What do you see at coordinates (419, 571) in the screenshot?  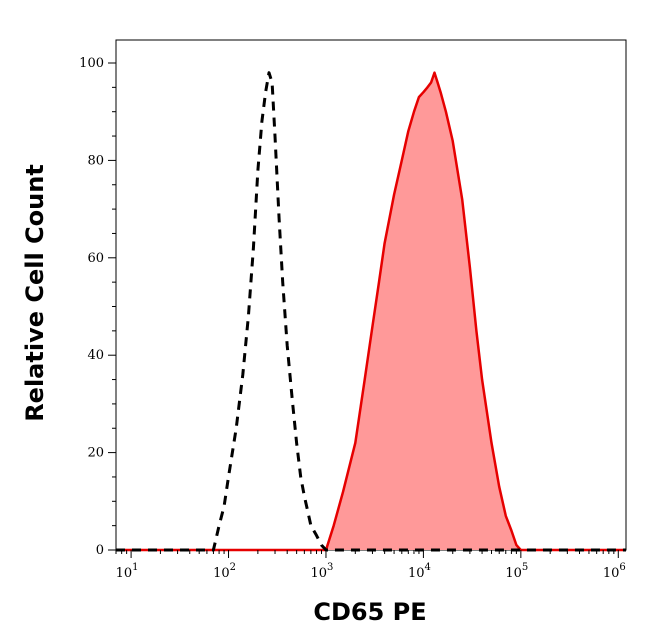 I see `x-tick-label: 10⁴` at bounding box center [419, 571].